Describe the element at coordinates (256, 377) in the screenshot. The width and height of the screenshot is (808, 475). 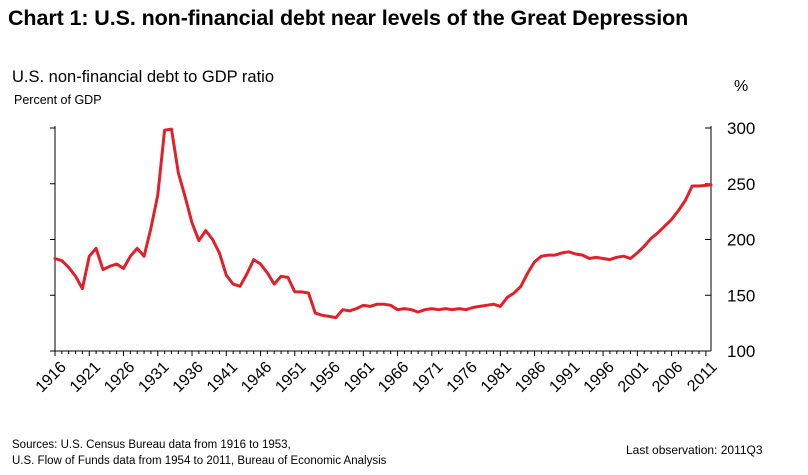
I see `x-tick-label: 1946` at that location.